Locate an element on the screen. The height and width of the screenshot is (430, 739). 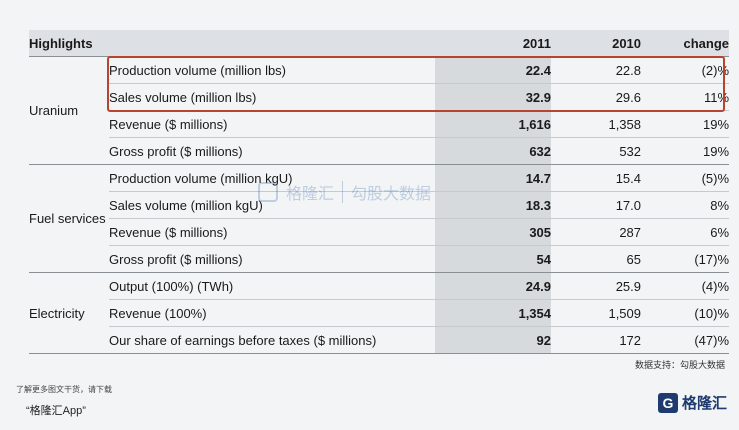
metric-label: Sales volume (million kgU) is located at coordinates (272, 205).